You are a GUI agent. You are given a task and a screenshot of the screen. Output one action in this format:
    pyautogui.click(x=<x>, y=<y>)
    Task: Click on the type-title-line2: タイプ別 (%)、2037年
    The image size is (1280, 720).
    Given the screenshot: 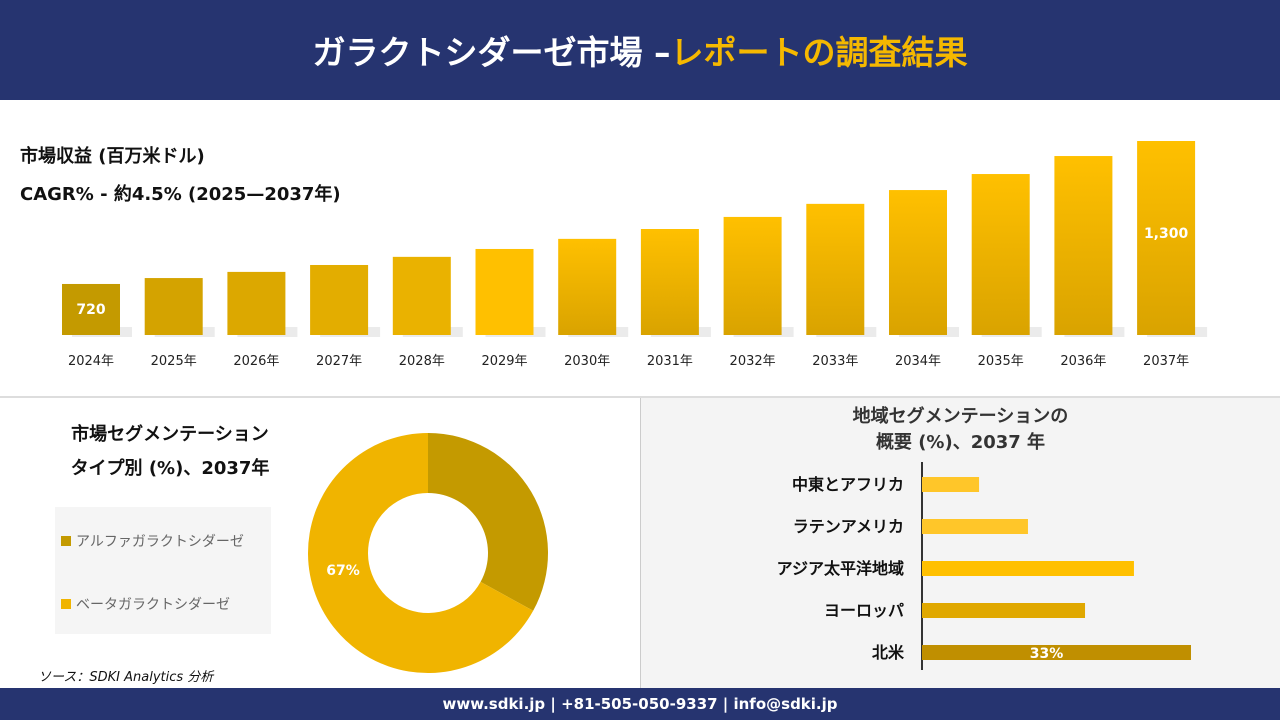 What is the action you would take?
    pyautogui.click(x=170, y=468)
    